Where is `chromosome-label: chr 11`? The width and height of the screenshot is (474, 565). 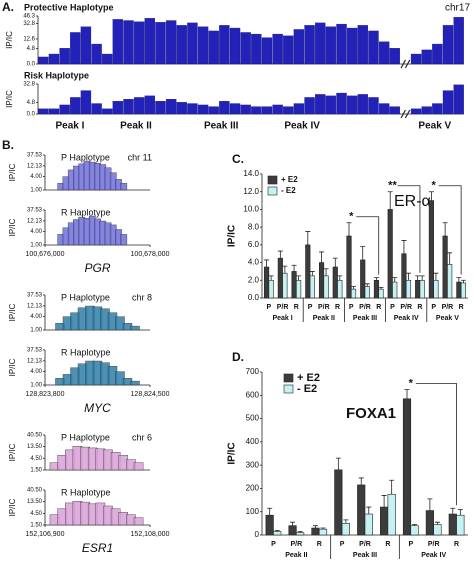
chromosome-label: chr 11 is located at coordinates (140, 157).